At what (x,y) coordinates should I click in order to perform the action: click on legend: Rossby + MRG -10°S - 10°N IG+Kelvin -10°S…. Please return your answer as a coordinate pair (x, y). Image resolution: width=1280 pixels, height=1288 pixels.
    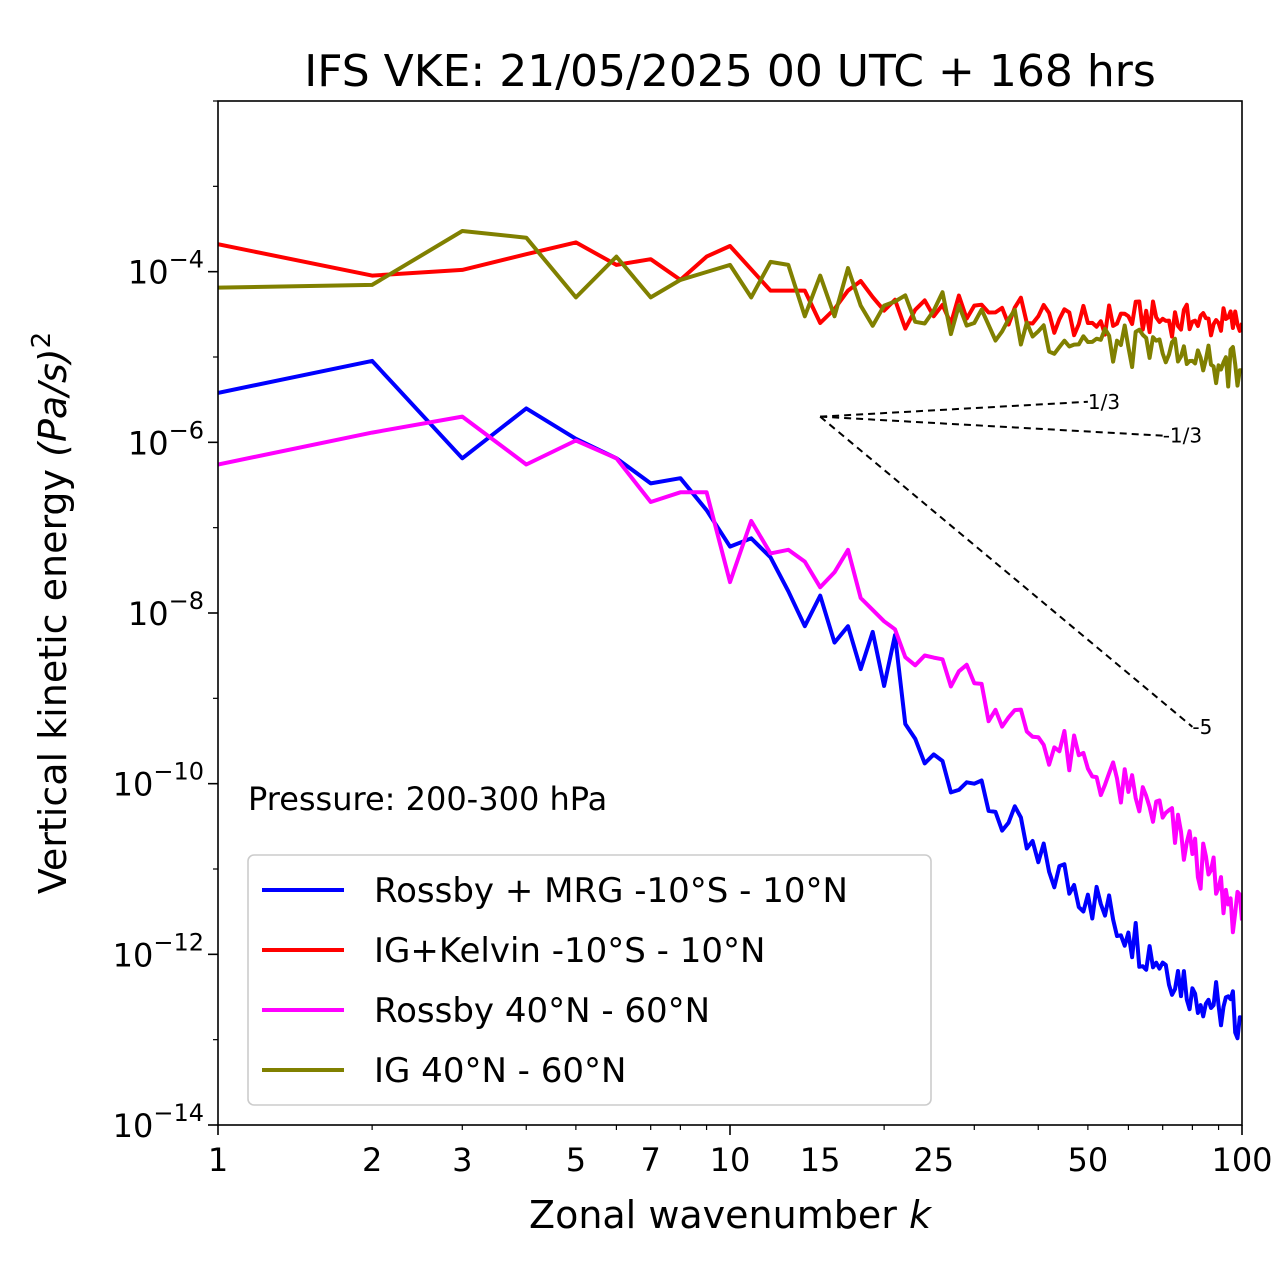
    Looking at the image, I should click on (589, 980).